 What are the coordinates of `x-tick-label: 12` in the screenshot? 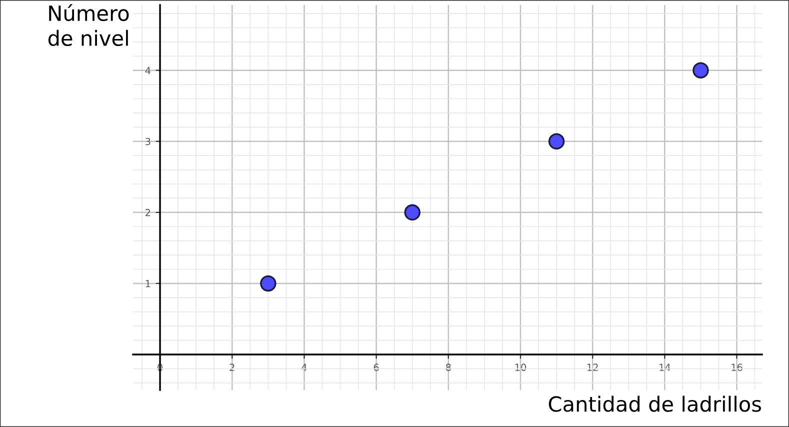 It's located at (592, 367).